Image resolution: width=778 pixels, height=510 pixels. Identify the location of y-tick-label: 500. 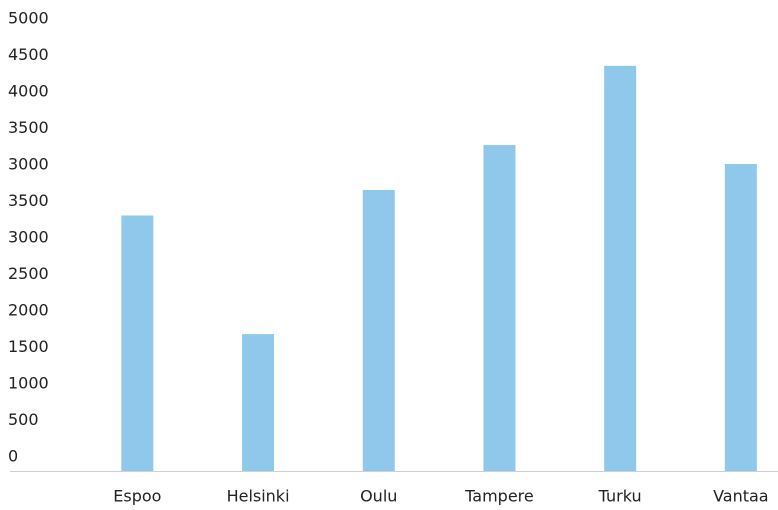
(23, 419).